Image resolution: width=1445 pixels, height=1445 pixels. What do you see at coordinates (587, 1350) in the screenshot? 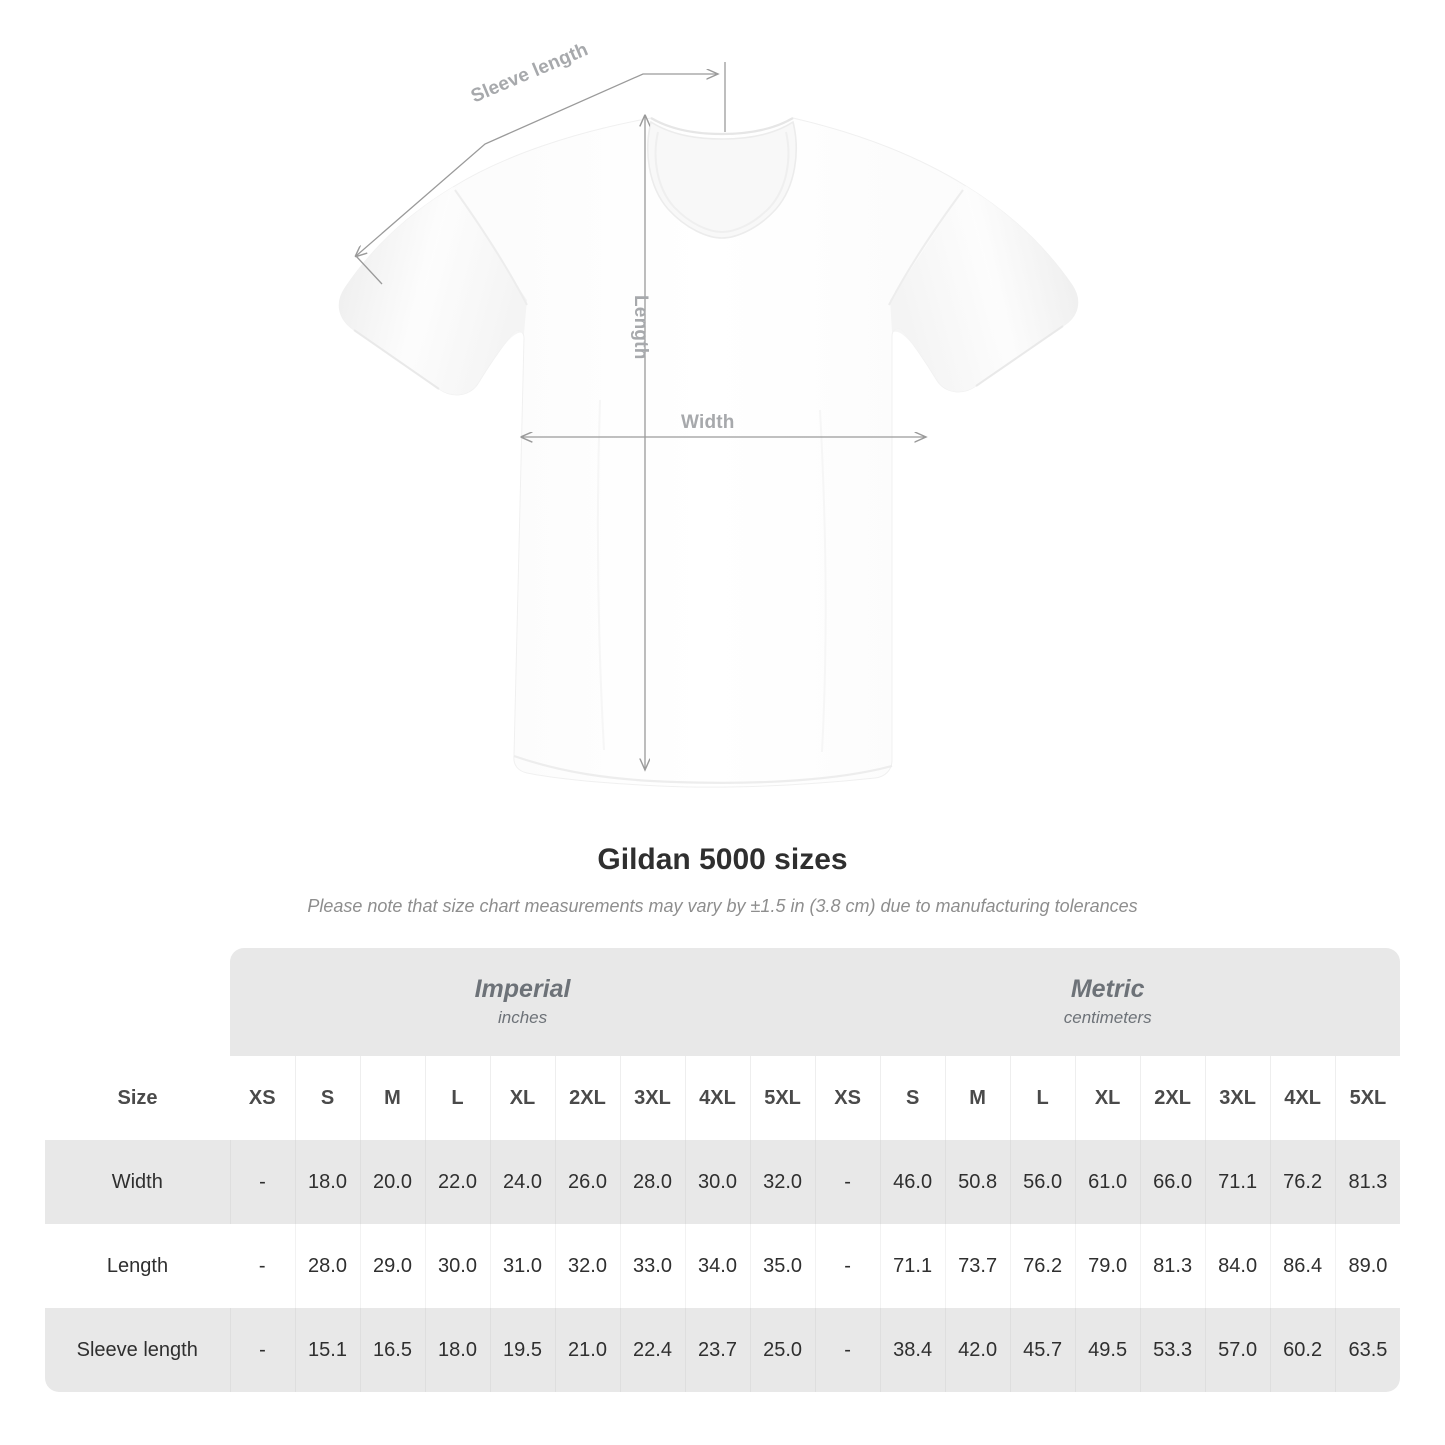
I see `table-cell: 21.0` at bounding box center [587, 1350].